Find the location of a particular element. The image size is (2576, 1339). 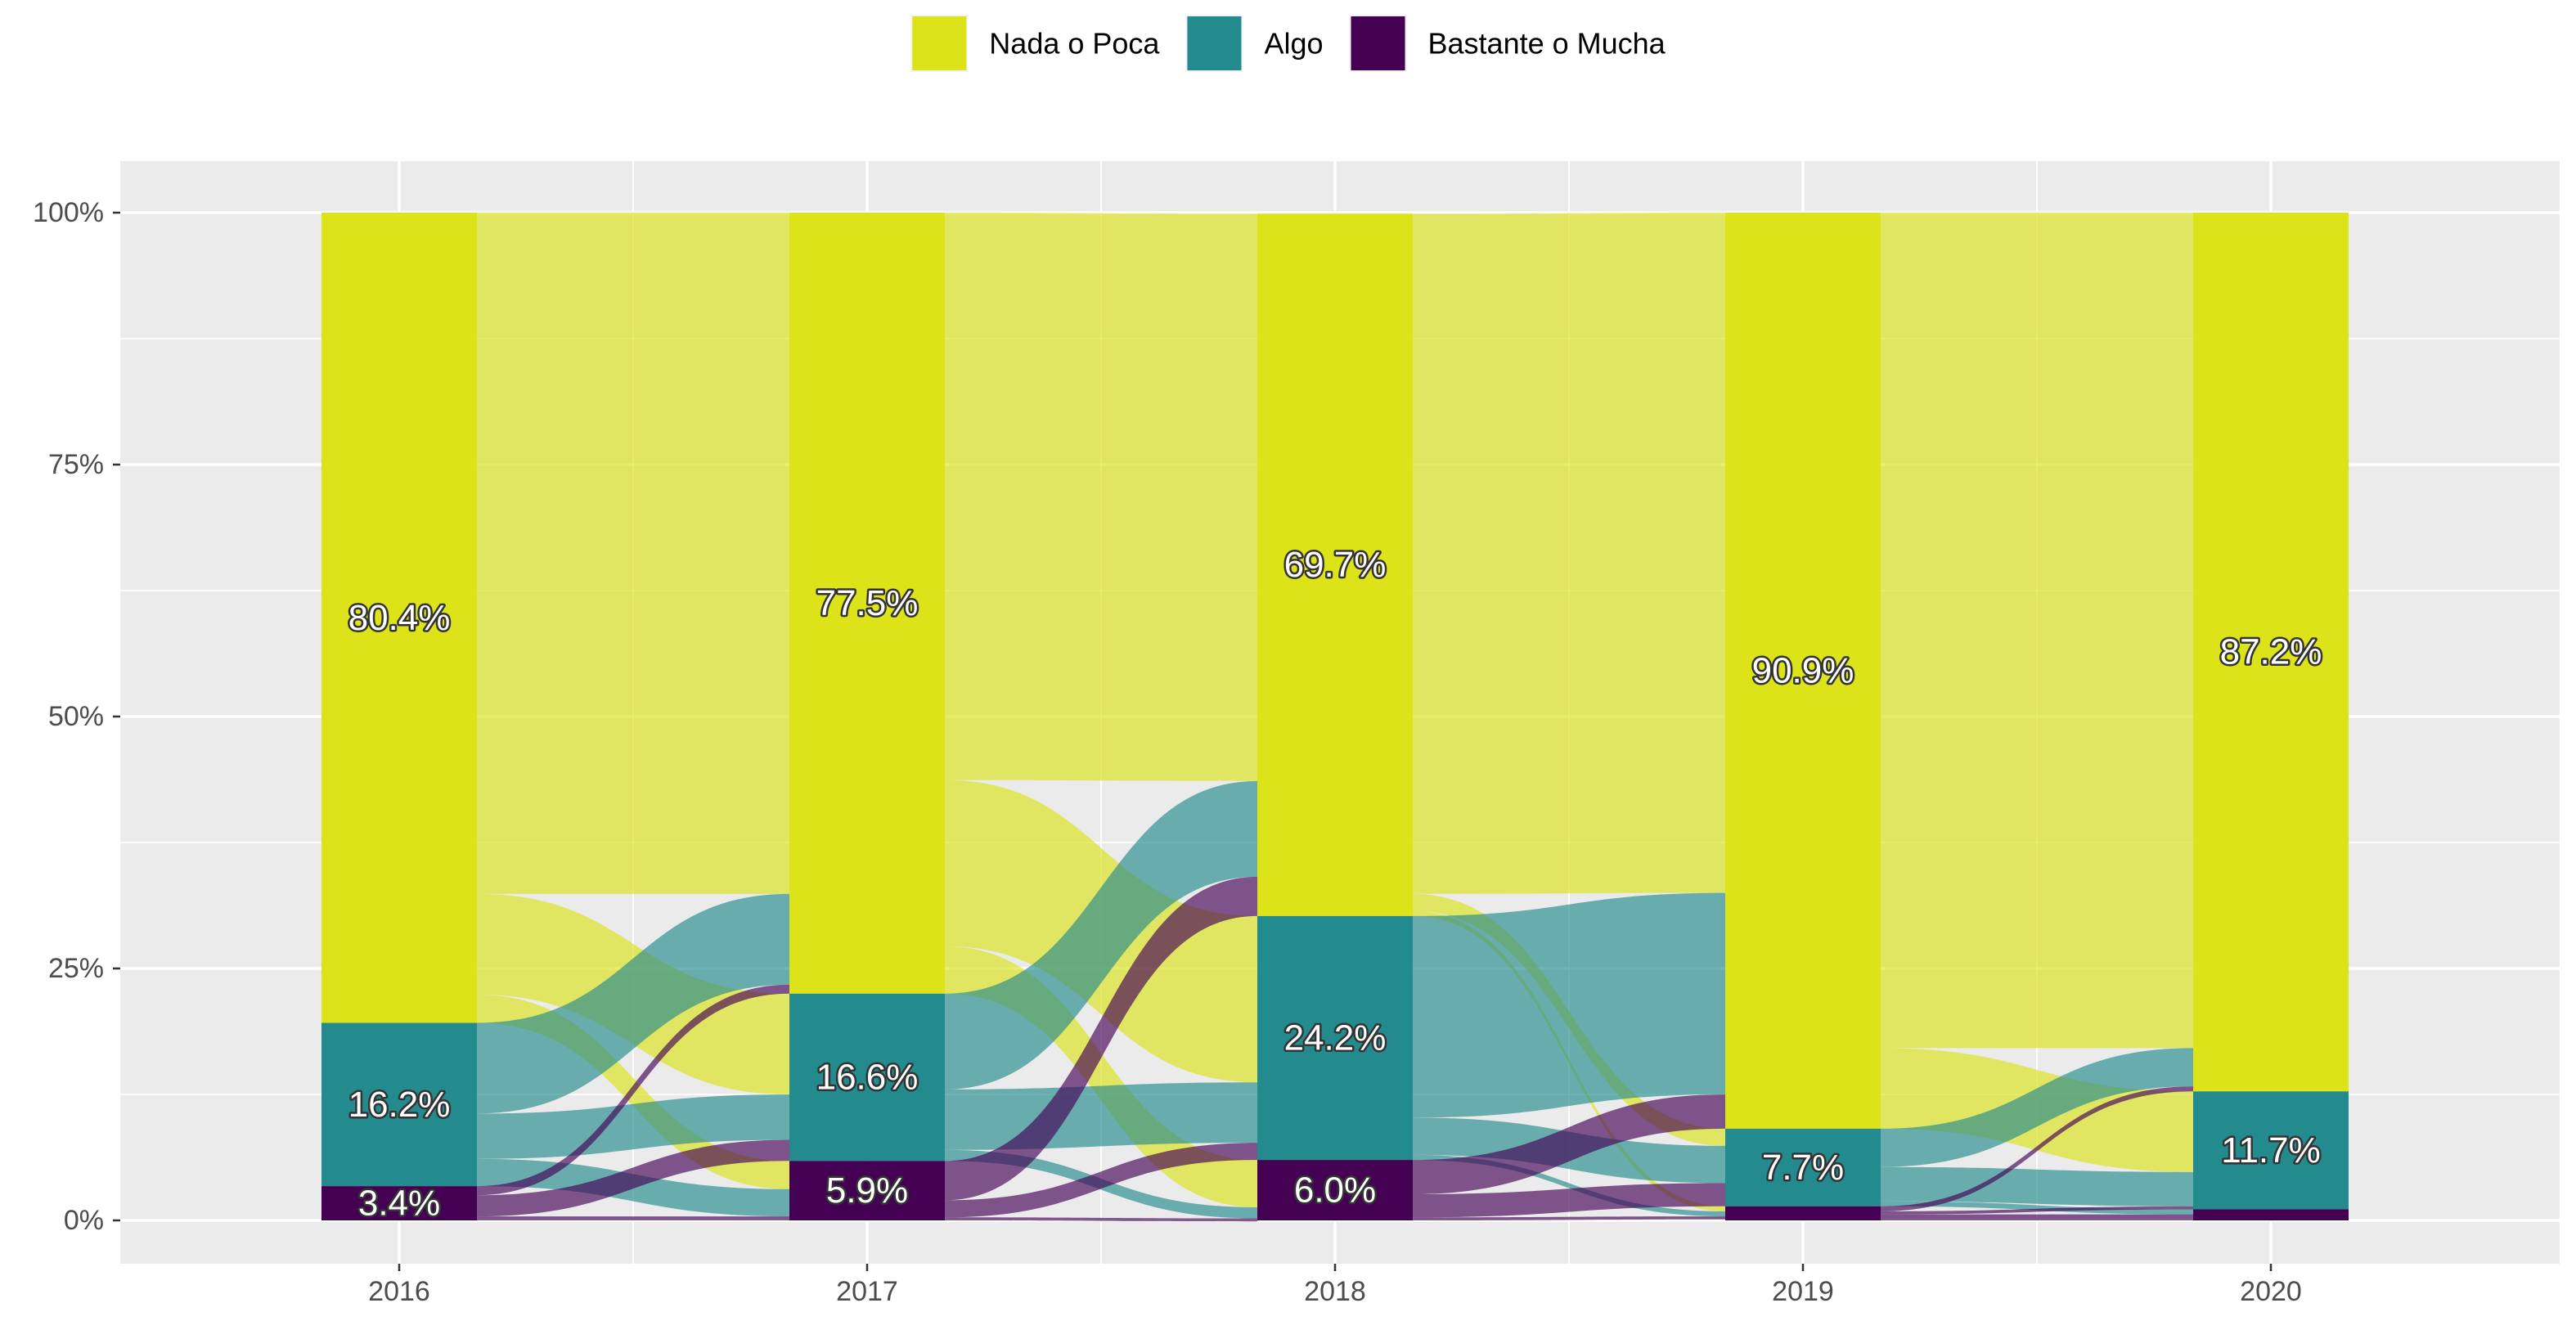

legend-key-bastante-o-mucha is located at coordinates (1378, 43).